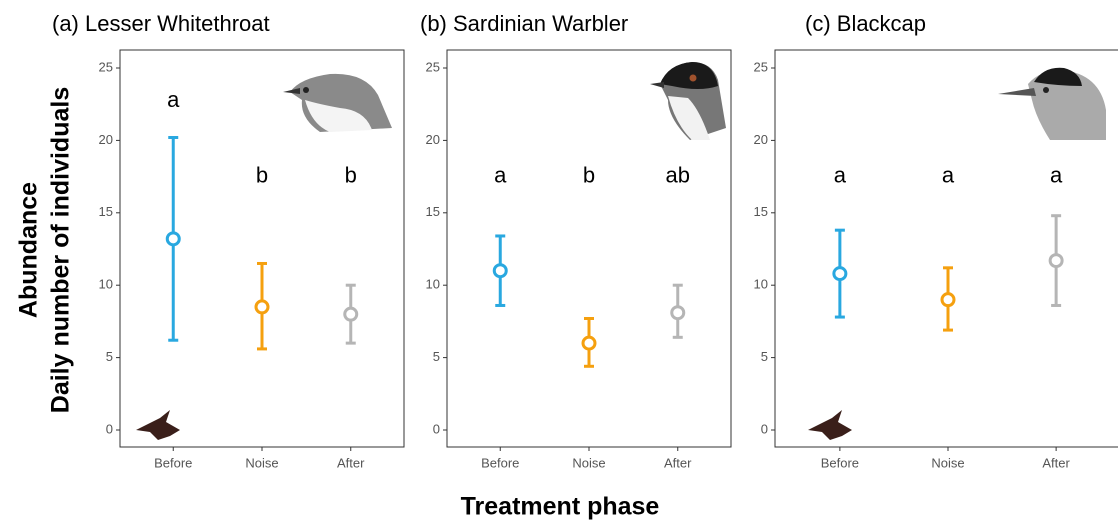  Describe the element at coordinates (61, 250) in the screenshot. I see `y-axis-label: Daily number of individuals` at that location.